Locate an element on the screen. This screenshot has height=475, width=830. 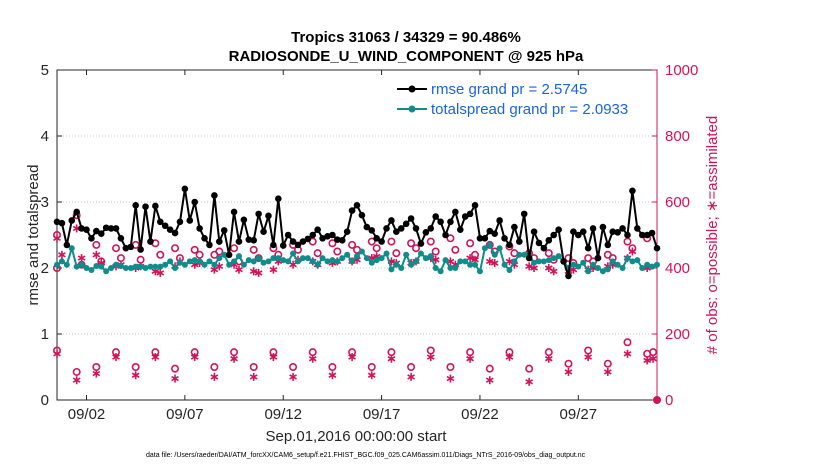
legend-spread-marker is located at coordinates (412, 109).